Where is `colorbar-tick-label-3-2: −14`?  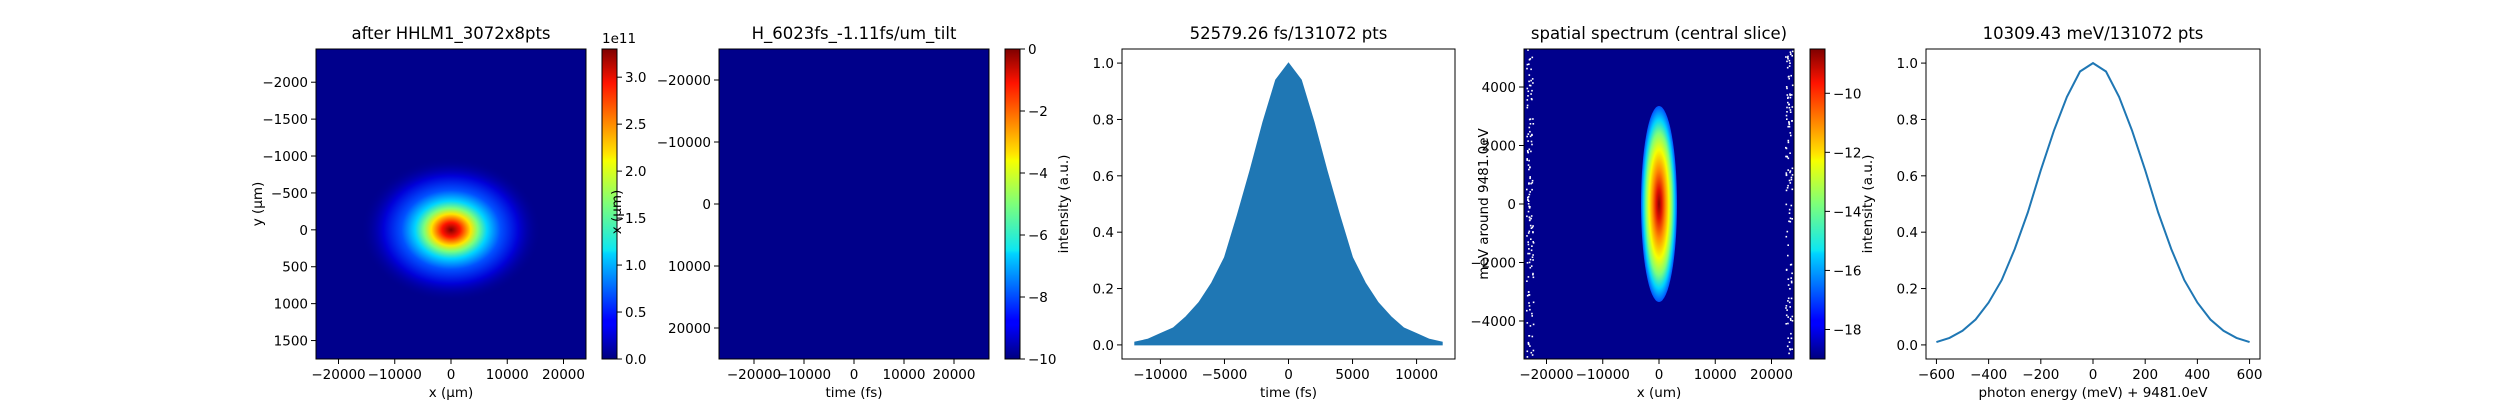
colorbar-tick-label-3-2: −14 is located at coordinates (1847, 212).